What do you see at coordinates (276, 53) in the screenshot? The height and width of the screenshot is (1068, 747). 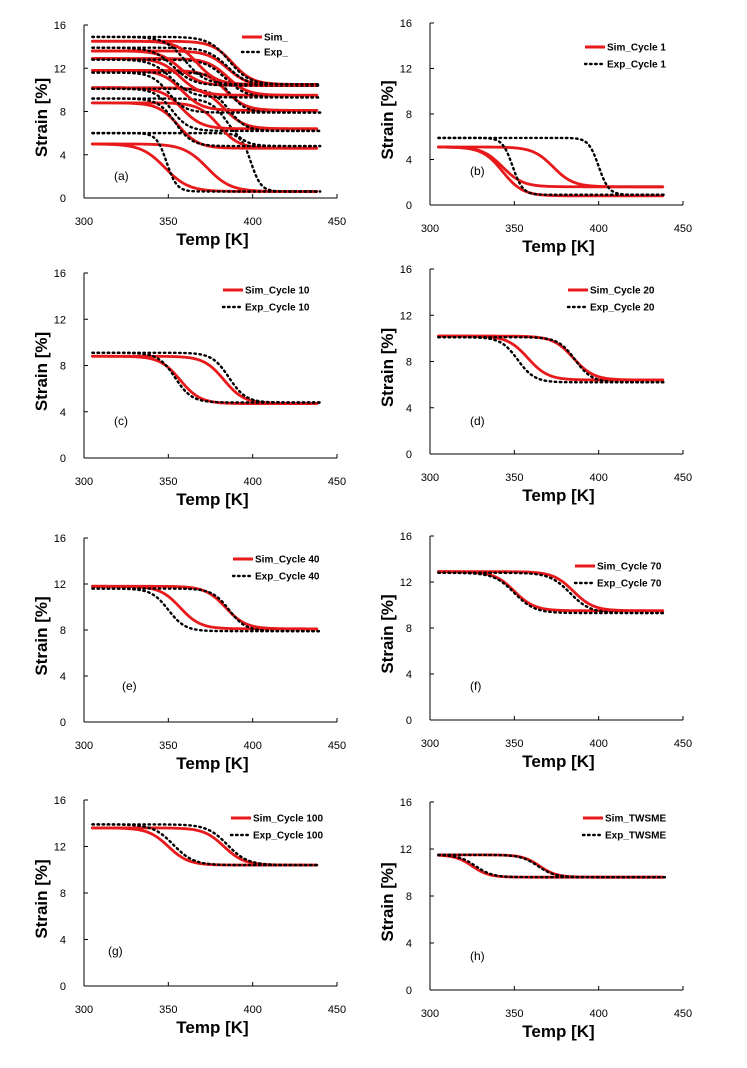 I see `legend-exp-label: Exp_` at bounding box center [276, 53].